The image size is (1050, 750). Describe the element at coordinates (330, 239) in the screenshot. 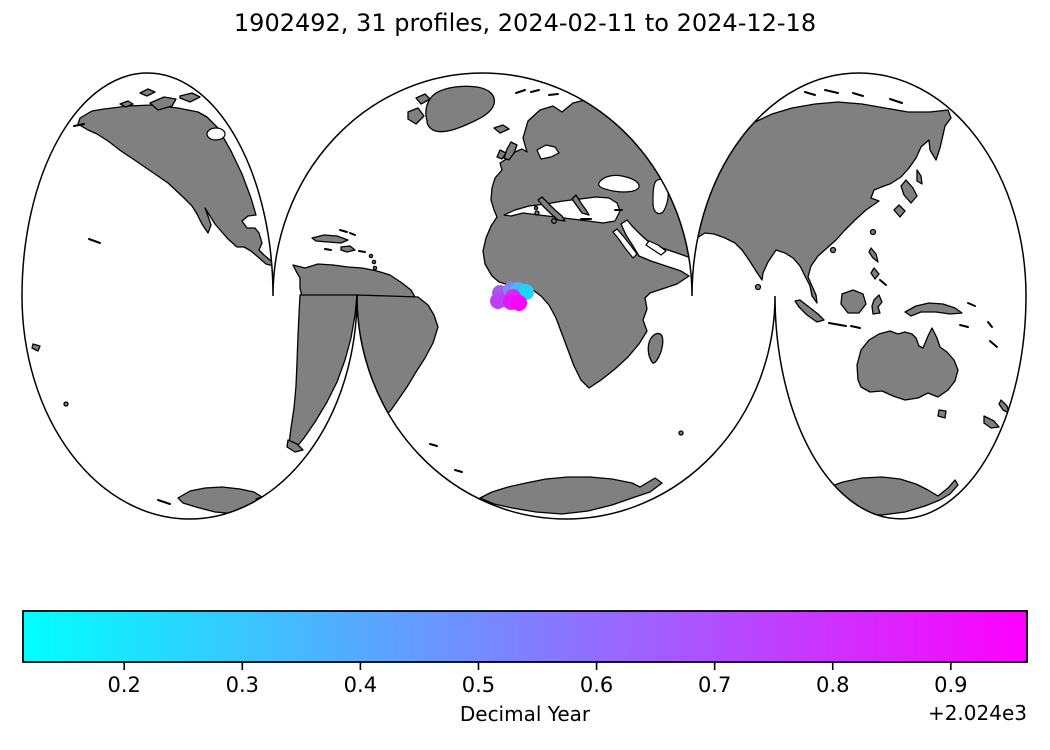

I see `land-cuba` at that location.